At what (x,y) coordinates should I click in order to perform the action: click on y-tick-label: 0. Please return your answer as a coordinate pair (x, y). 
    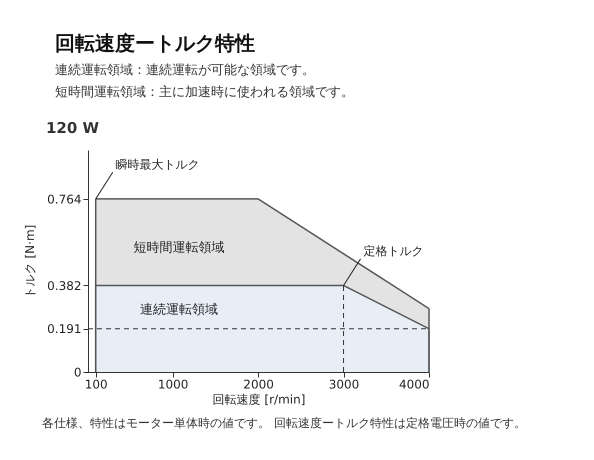
    Looking at the image, I should click on (78, 373).